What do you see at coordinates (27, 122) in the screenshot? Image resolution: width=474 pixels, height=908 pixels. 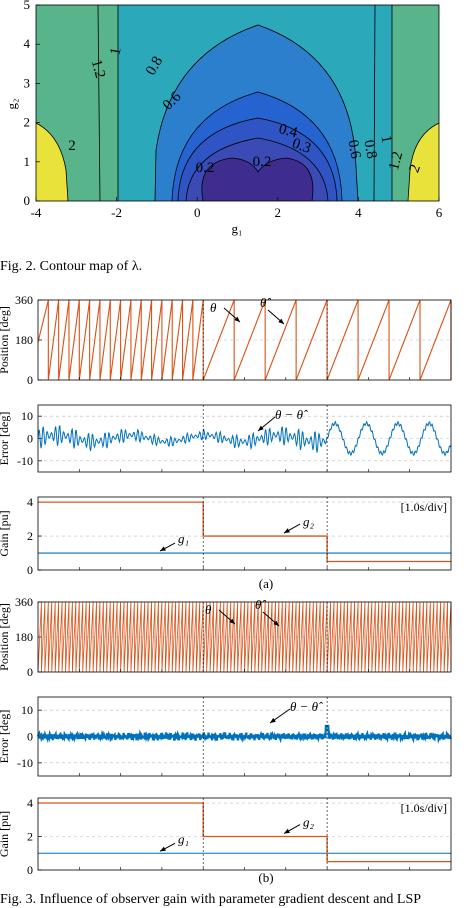 I see `contour-ytick-label: 2` at bounding box center [27, 122].